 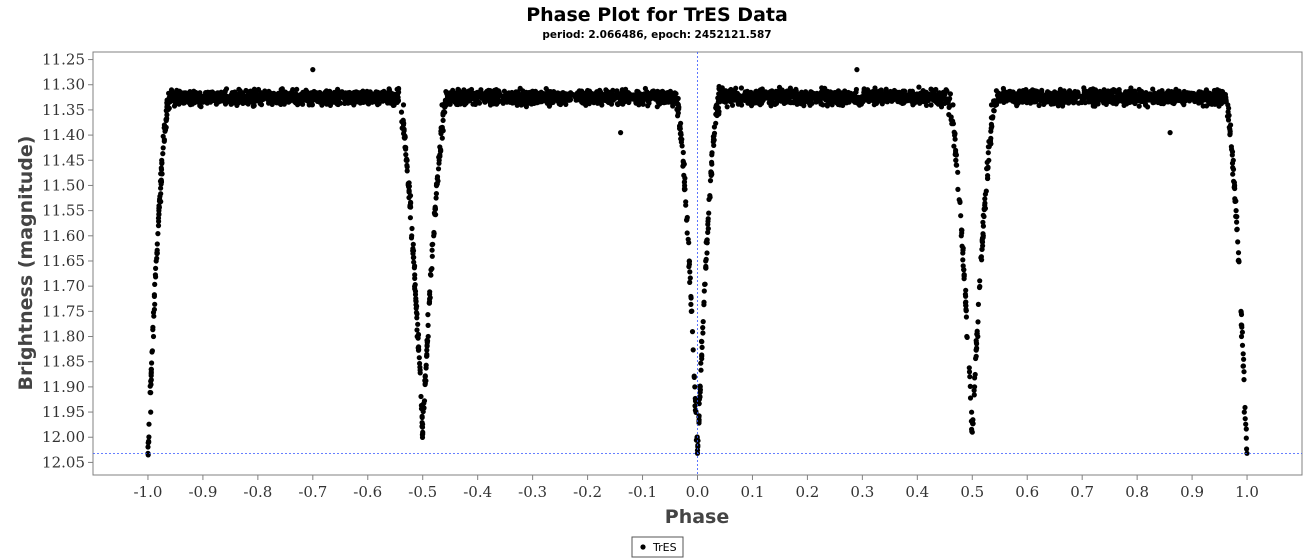 I want to click on x-tick-label: -0.1, so click(x=642, y=492).